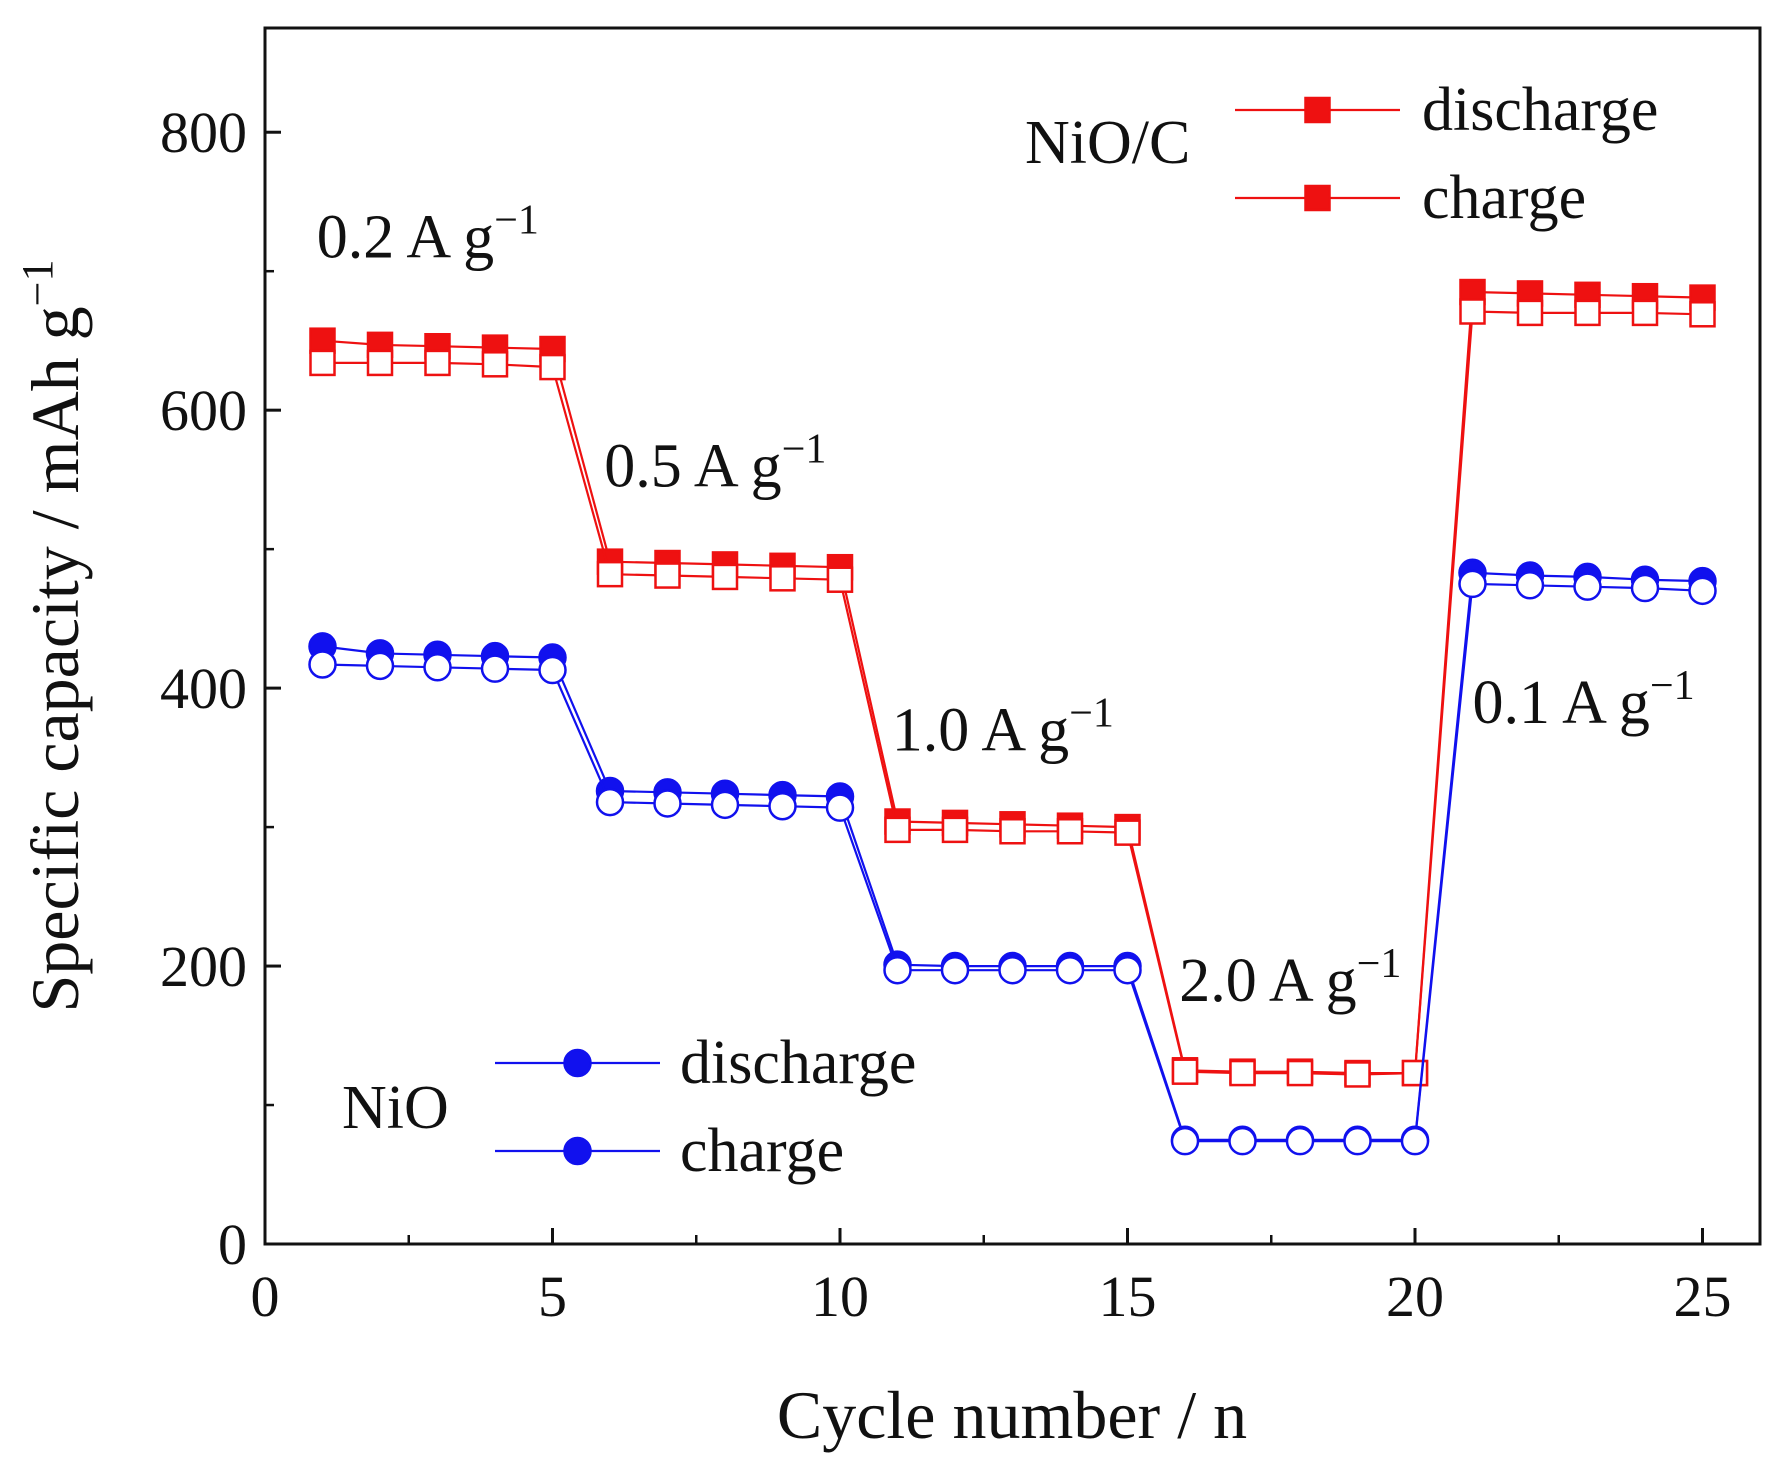  What do you see at coordinates (203, 688) in the screenshot?
I see `y-tick-label: 400` at bounding box center [203, 688].